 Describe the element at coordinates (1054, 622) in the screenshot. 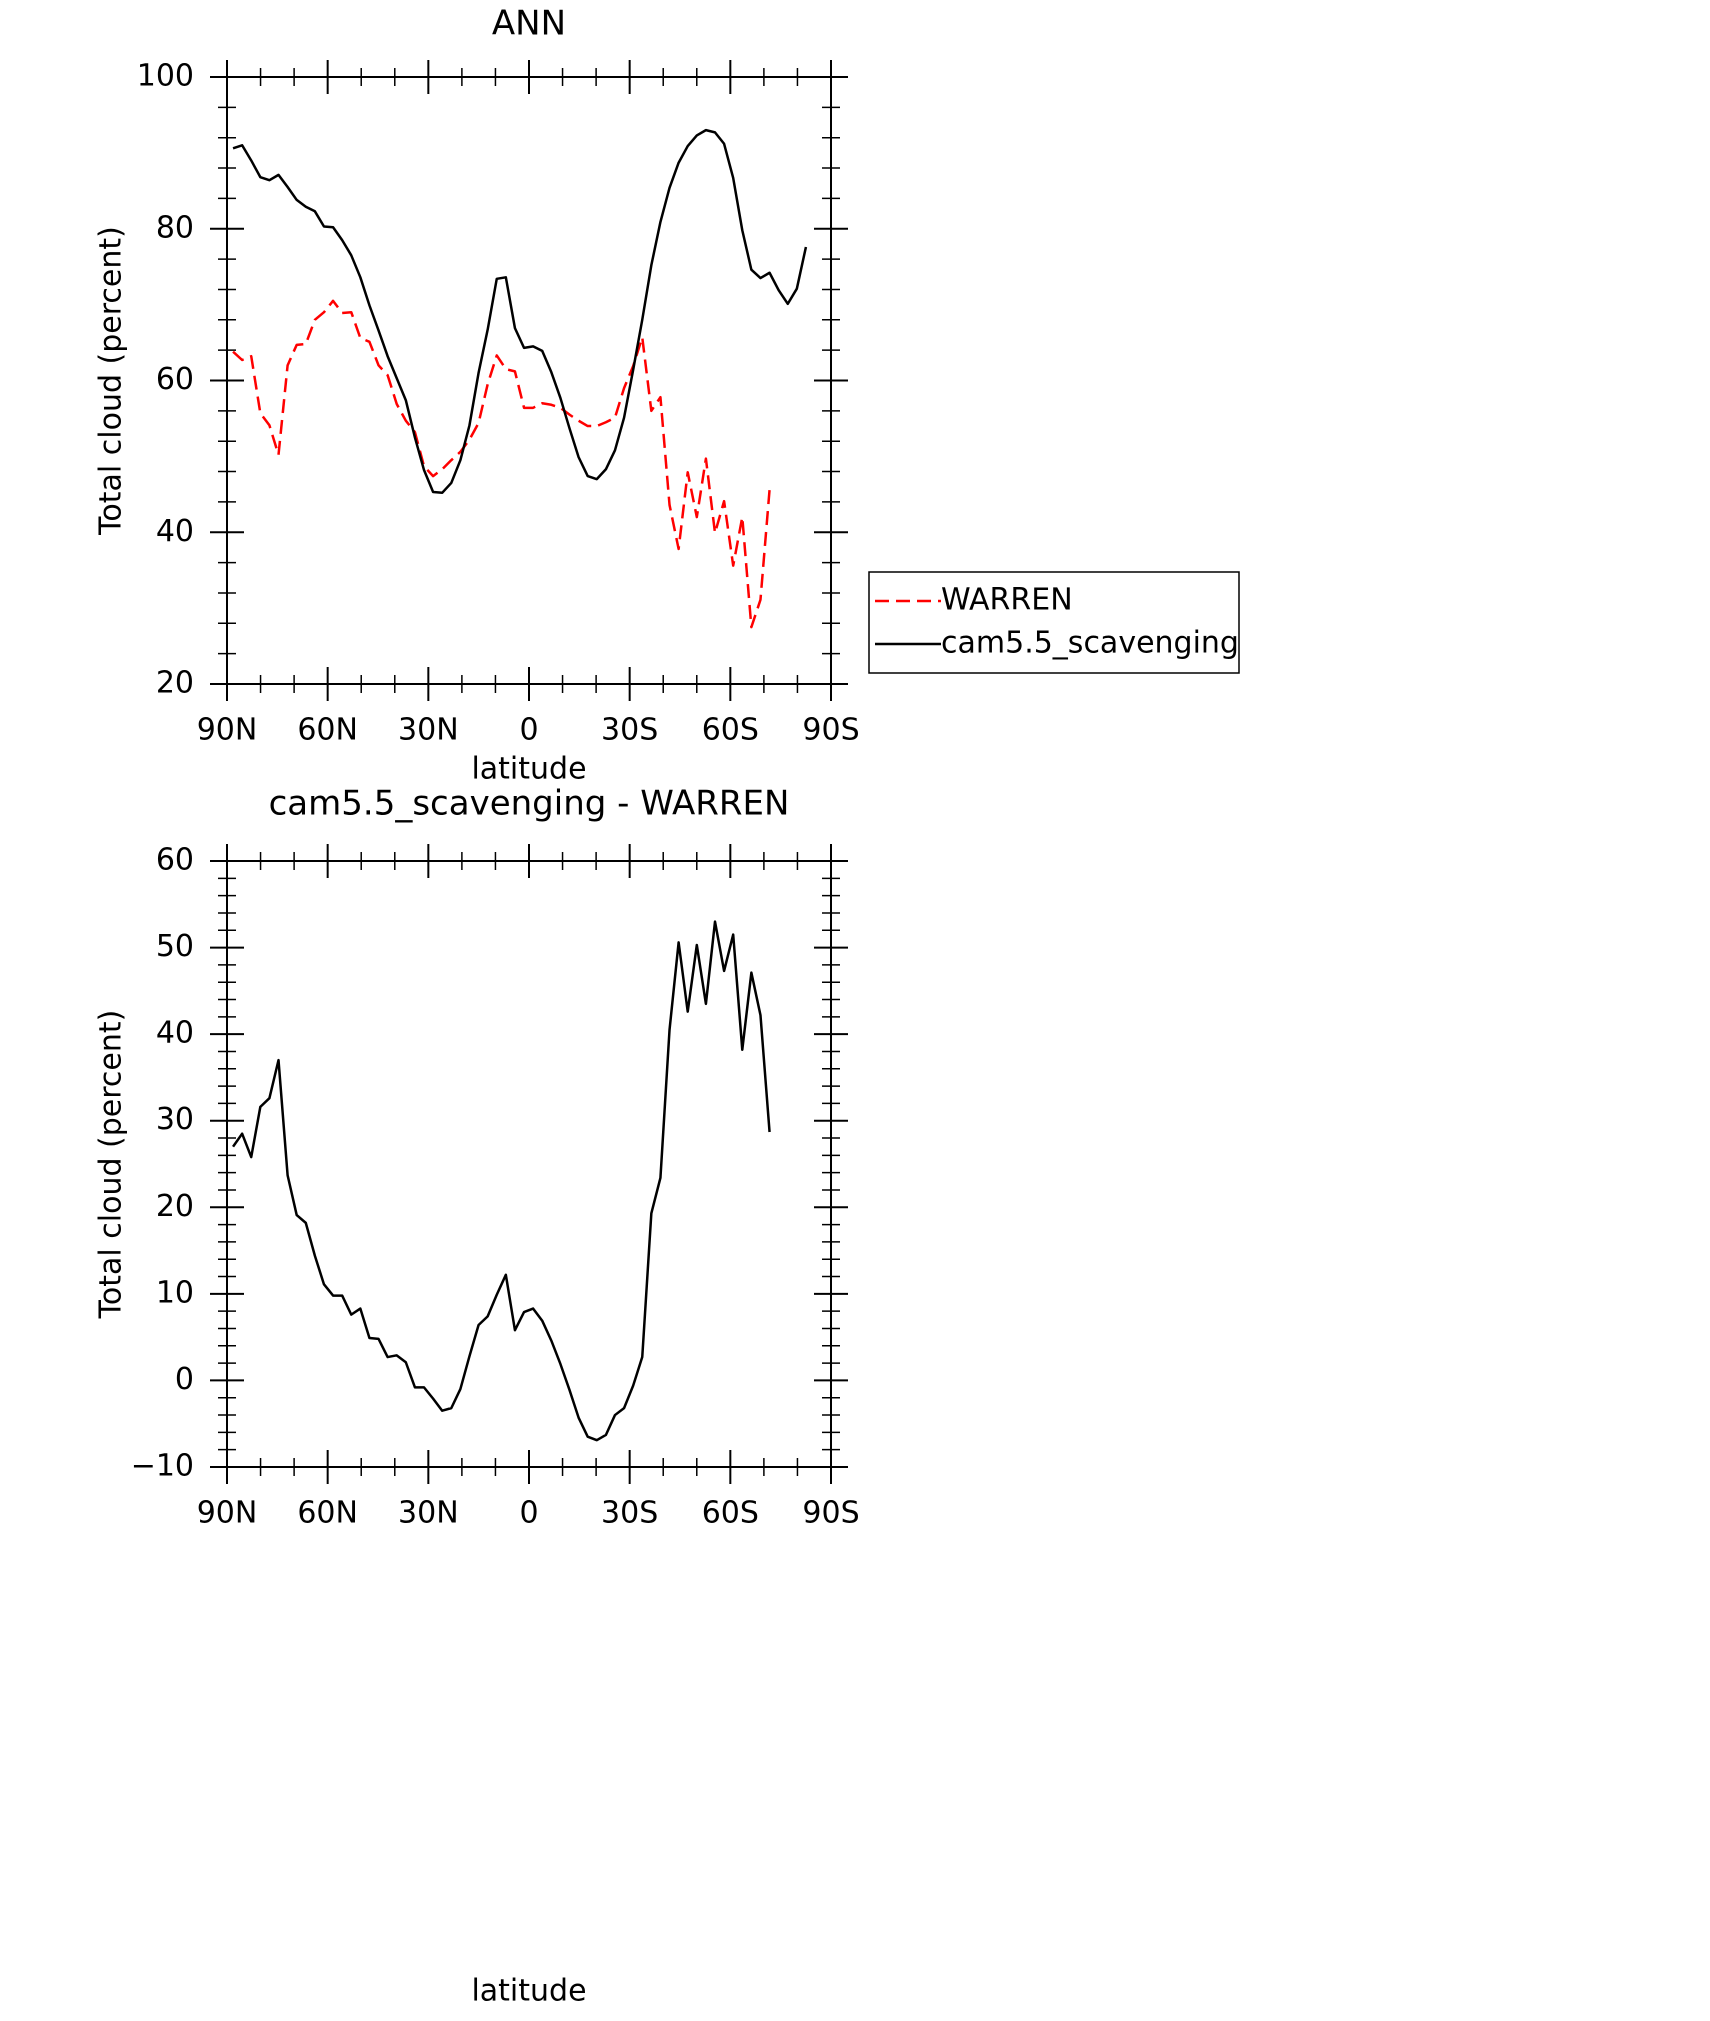

I see `legend-box` at that location.